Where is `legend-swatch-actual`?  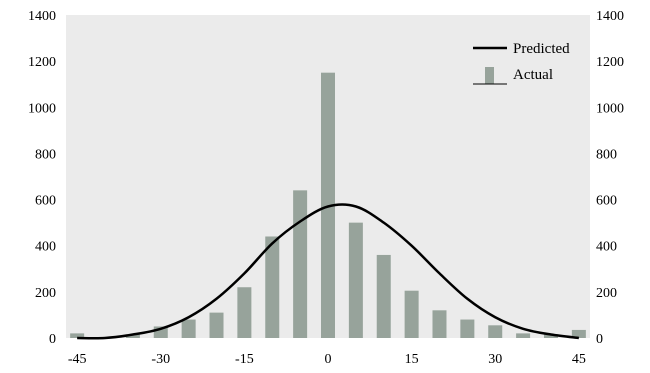
legend-swatch-actual is located at coordinates (489, 75).